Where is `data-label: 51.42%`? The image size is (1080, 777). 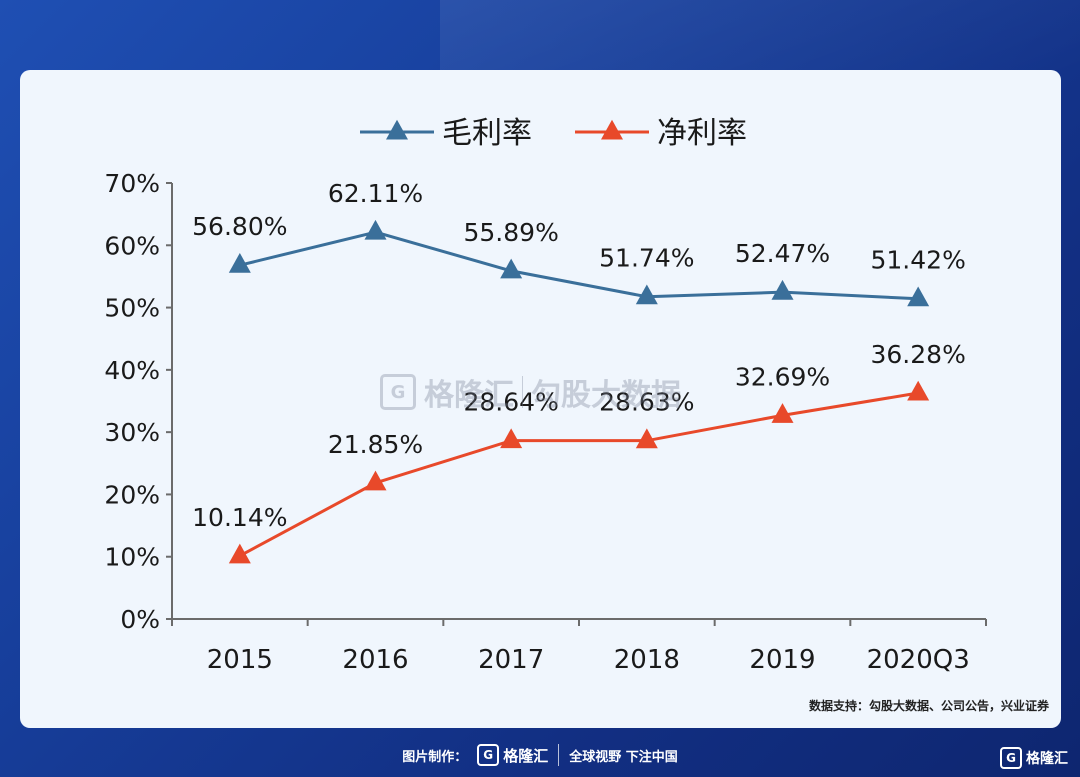 data-label: 51.42% is located at coordinates (918, 260).